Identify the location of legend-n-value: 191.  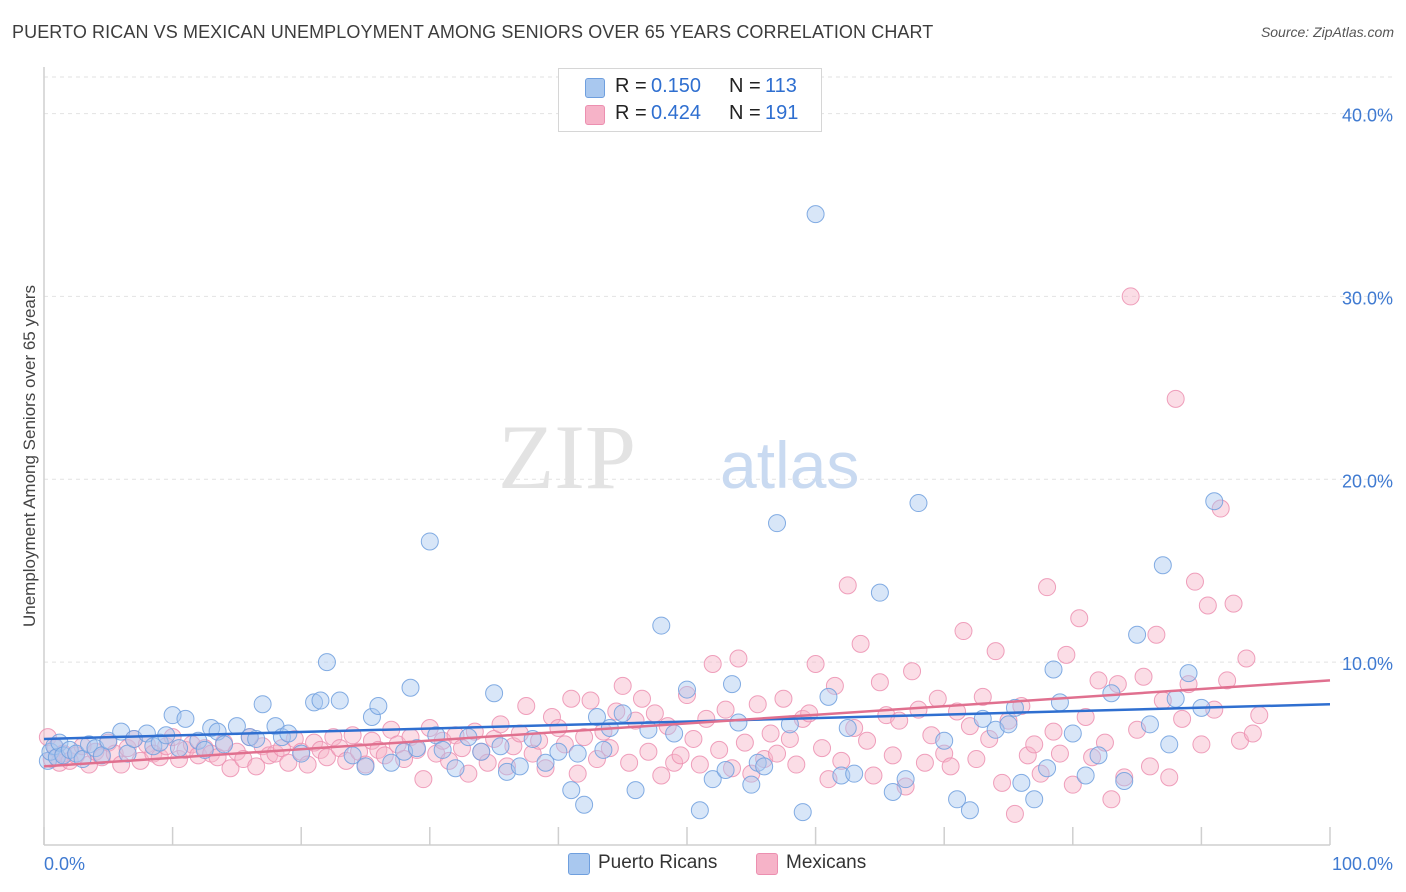
(782, 113).